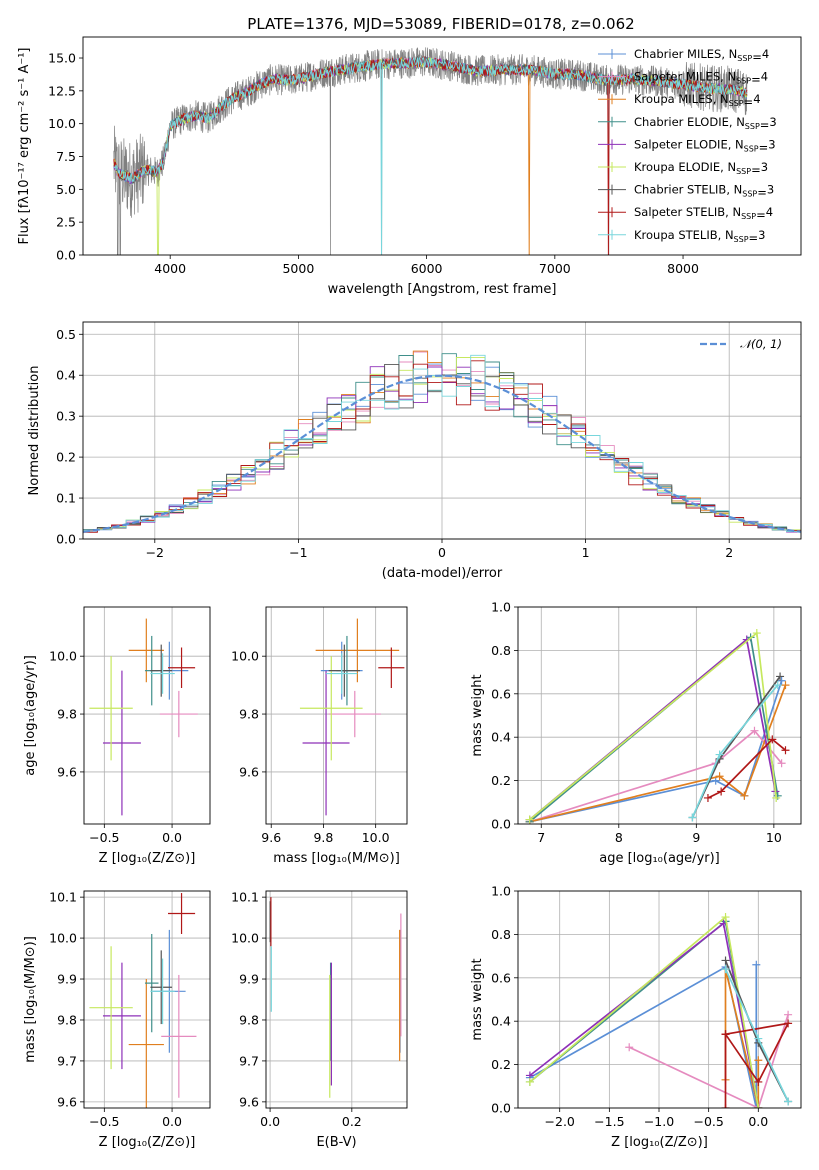 This screenshot has height=1170, width=819. What do you see at coordinates (319, 1020) in the screenshot?
I see `panel-mass-vs-ebv: 0.0 0.2 9.6 9.7 9.8 9.9 10.0 10.1 E(B-V)` at bounding box center [319, 1020].